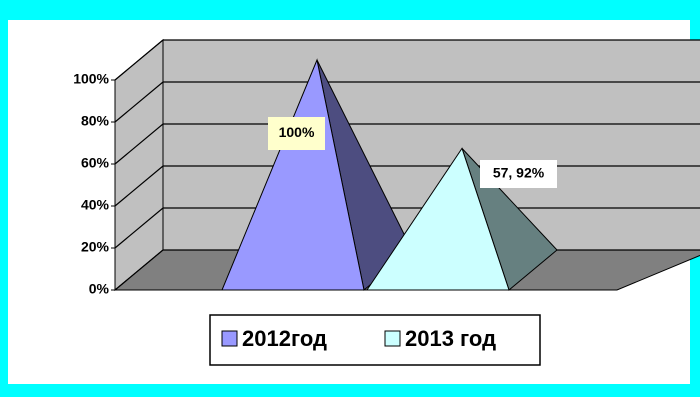  What do you see at coordinates (91, 79) in the screenshot?
I see `y-tick-label: 100%` at bounding box center [91, 79].